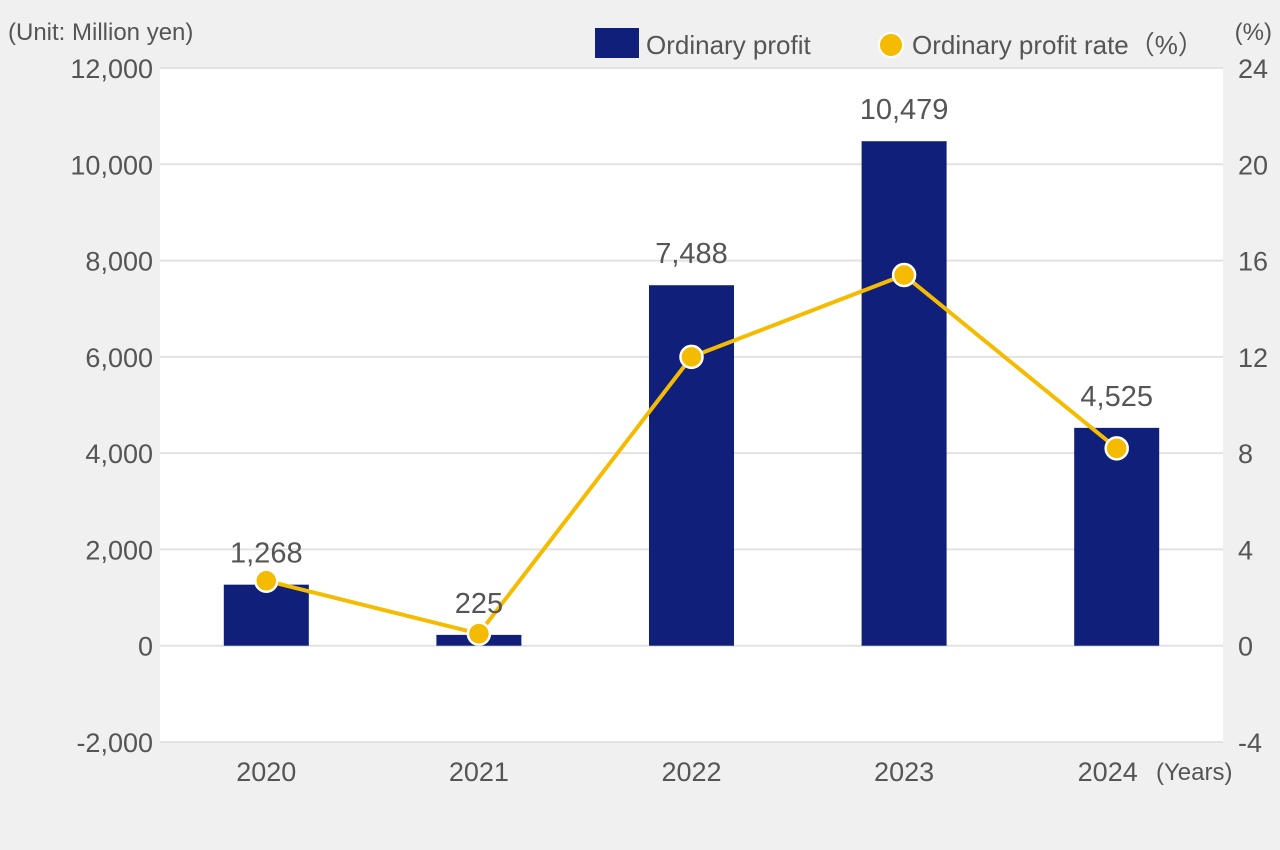  I want to click on legend: Ordinary profit Ordinary profit rate（%）, so click(899, 44).